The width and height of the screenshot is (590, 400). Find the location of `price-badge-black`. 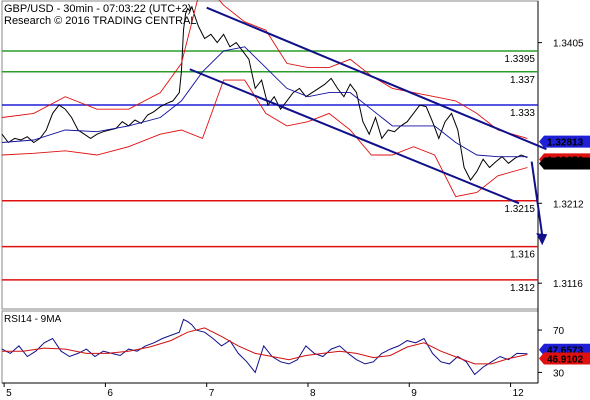

price-badge-black is located at coordinates (564, 163).